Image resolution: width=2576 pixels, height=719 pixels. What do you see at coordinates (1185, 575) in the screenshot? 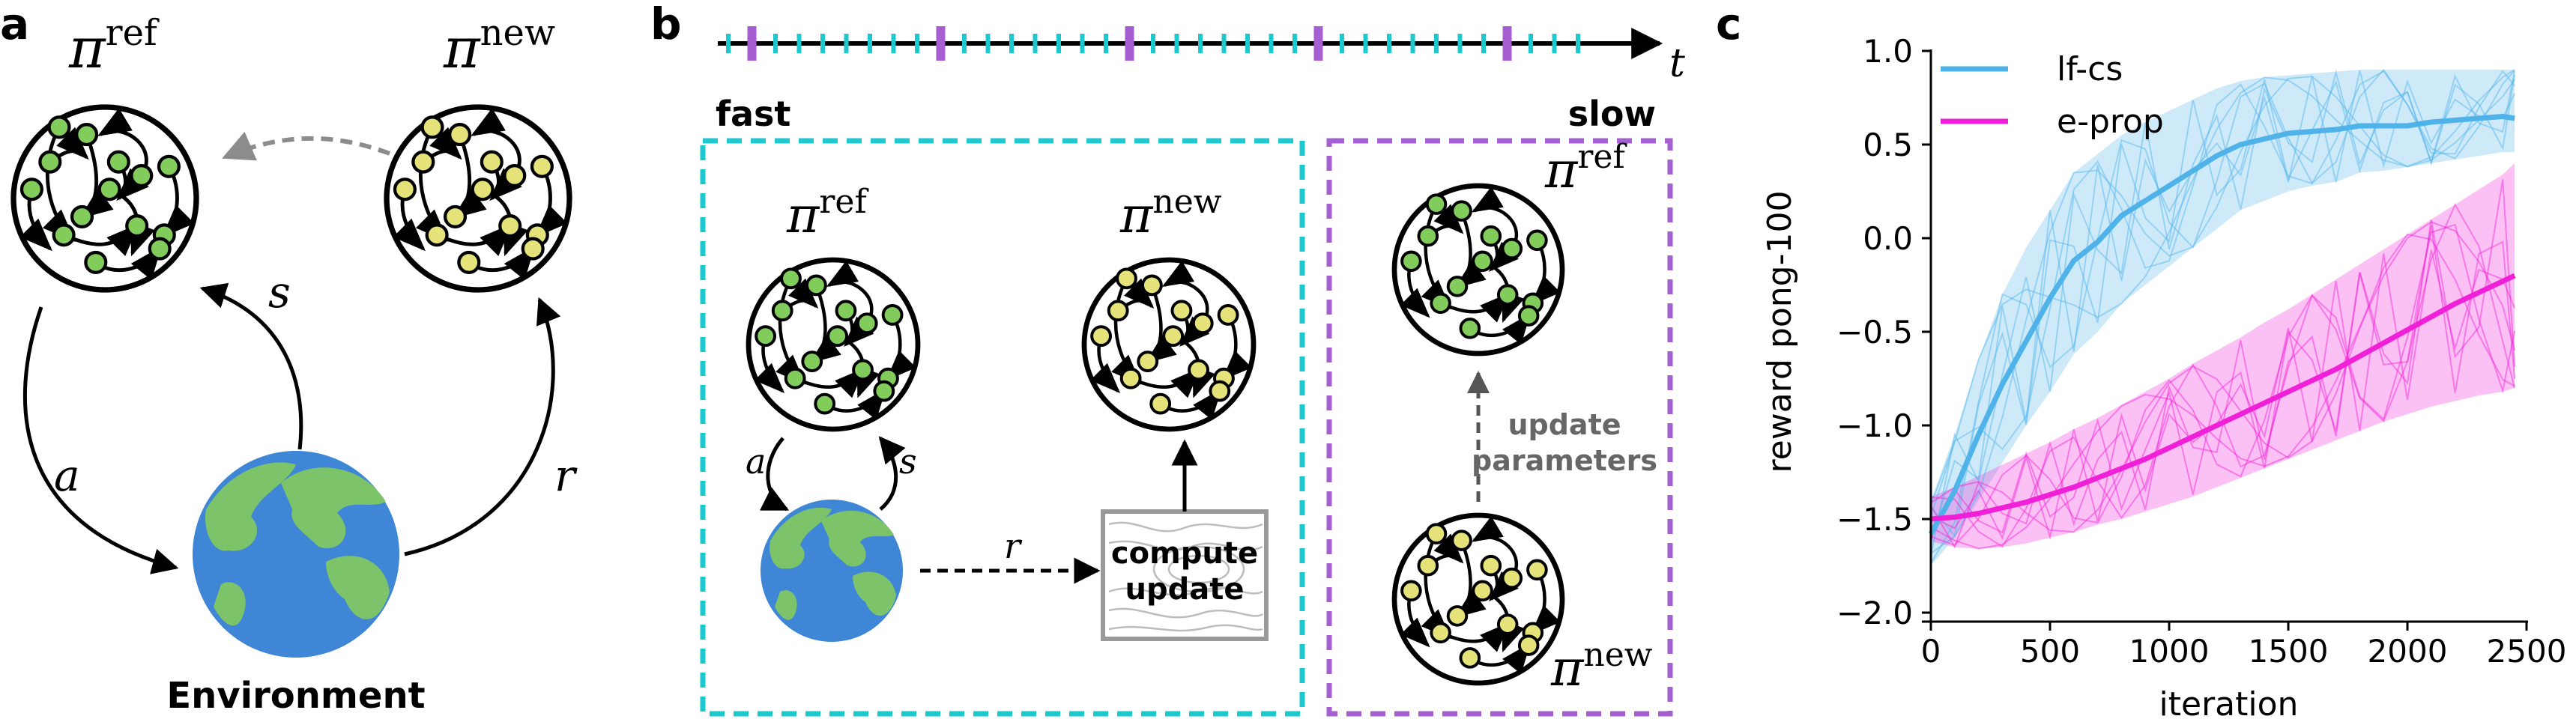
I see `compute-update-box: compute update` at bounding box center [1185, 575].